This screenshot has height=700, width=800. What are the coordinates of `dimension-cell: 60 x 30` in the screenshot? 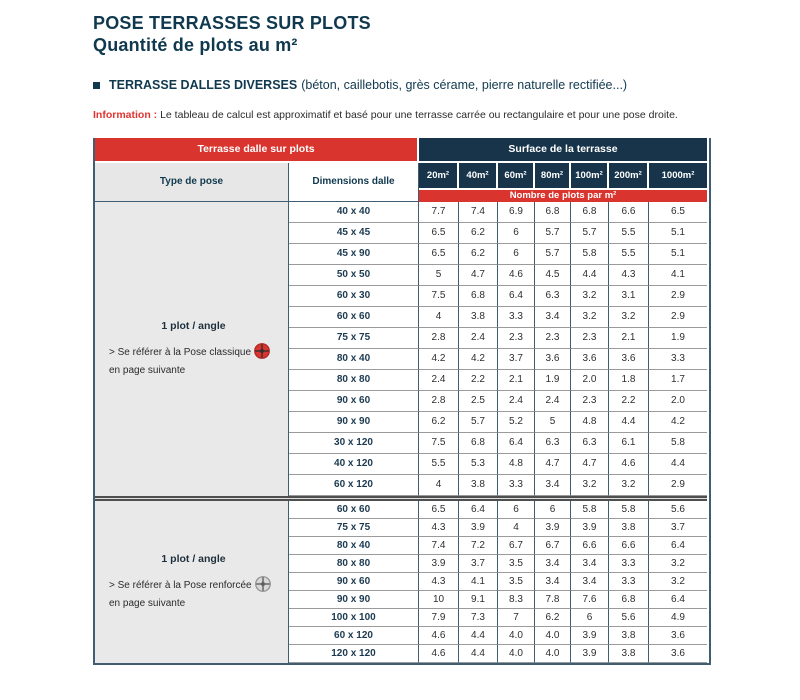 It's located at (354, 296).